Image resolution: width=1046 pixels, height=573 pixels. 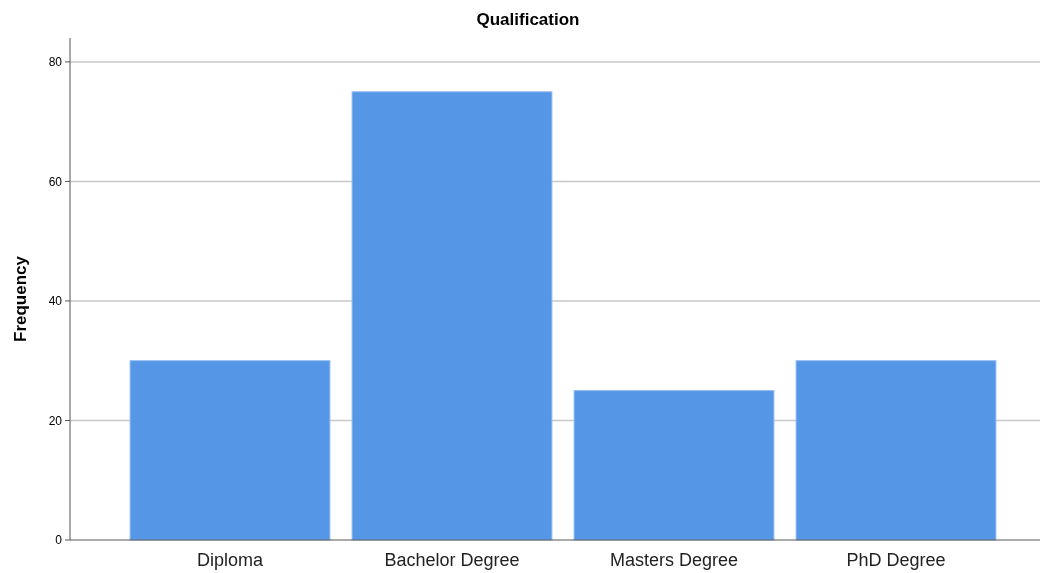 What do you see at coordinates (230, 560) in the screenshot?
I see `x-tick-label: Diploma` at bounding box center [230, 560].